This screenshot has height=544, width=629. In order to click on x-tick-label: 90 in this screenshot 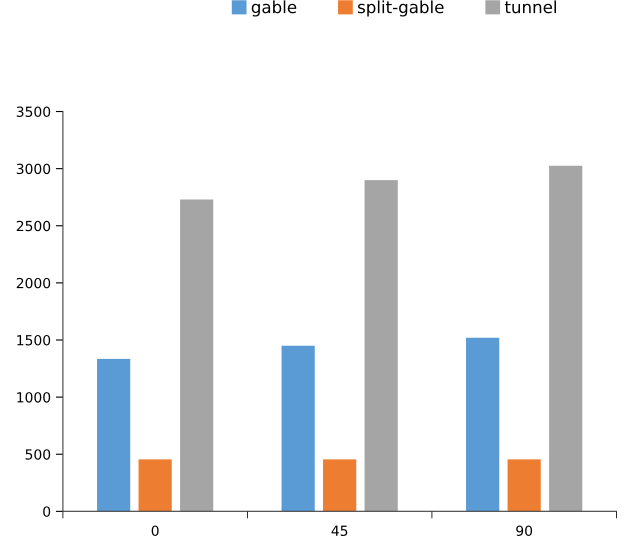, I will do `click(524, 530)`.